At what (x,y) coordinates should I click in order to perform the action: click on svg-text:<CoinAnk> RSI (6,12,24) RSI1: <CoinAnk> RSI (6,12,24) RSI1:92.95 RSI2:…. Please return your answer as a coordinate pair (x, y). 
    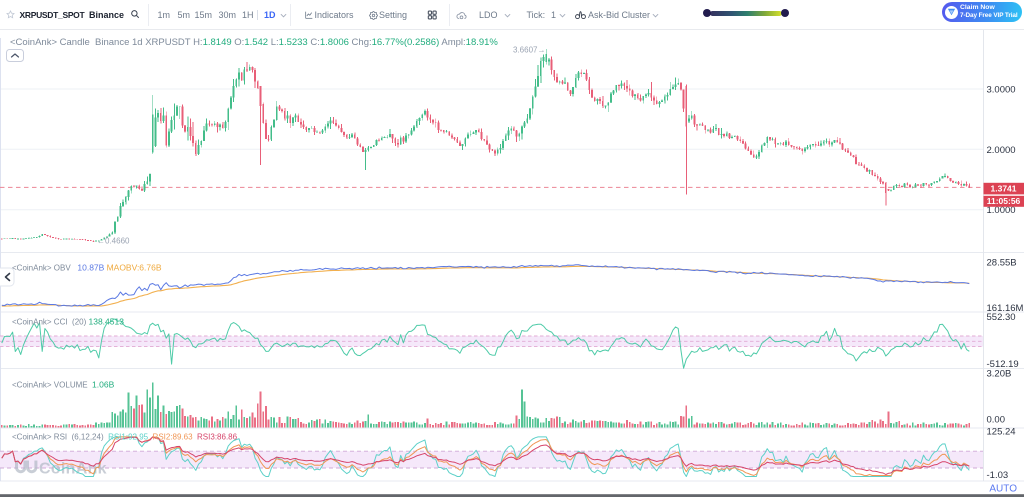
    Looking at the image, I should click on (125, 437).